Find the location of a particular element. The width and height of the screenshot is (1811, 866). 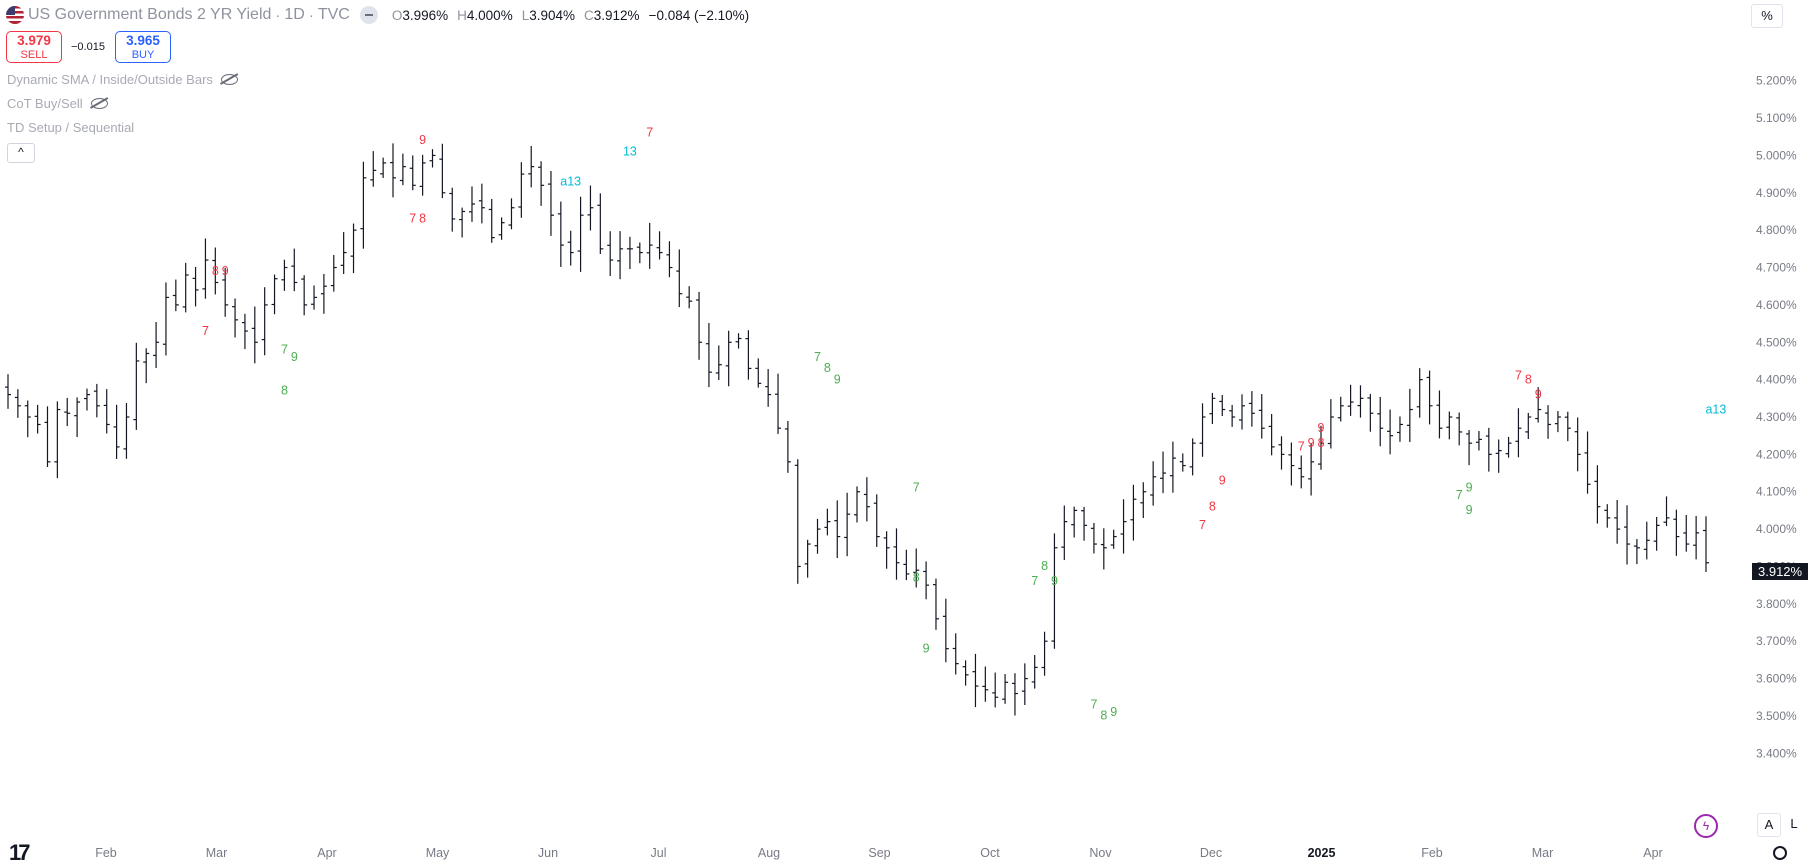

lightning-icon: ϟ is located at coordinates (1706, 826).